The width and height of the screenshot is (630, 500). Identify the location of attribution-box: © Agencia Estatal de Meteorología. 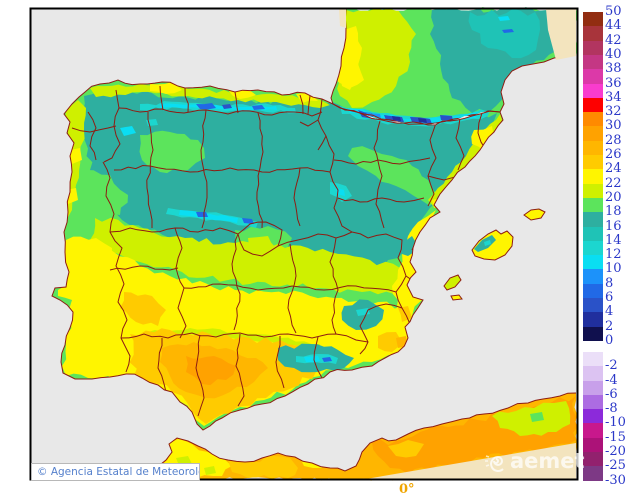
(115, 472).